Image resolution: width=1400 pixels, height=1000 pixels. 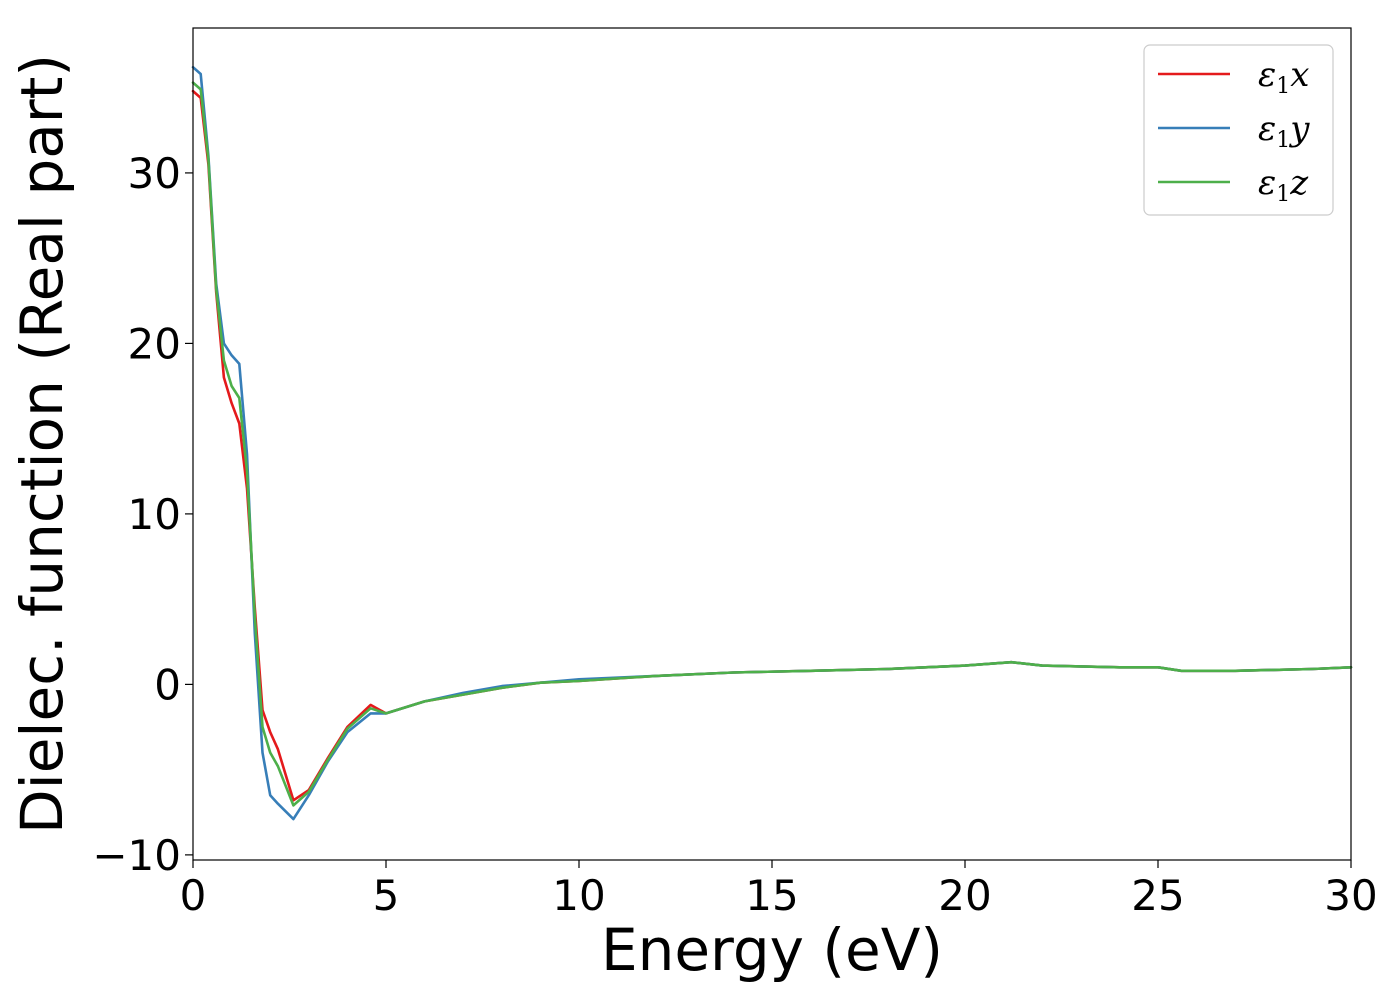 I want to click on y-tick-label: 0, so click(x=167, y=684).